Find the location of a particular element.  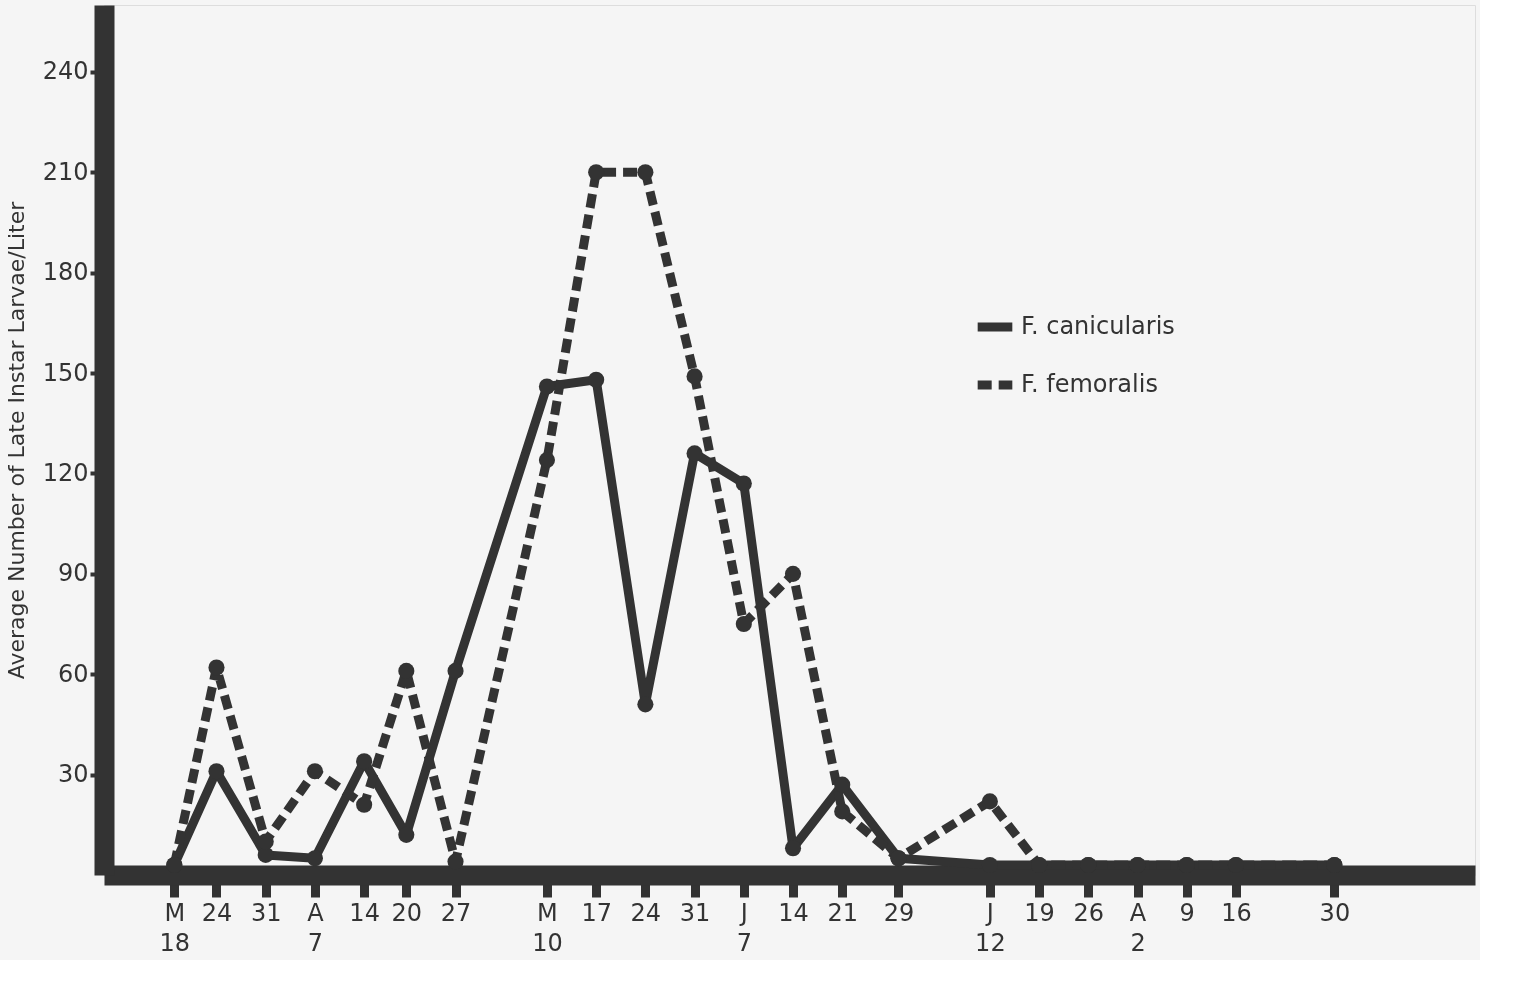

legend-label: F. femoralis is located at coordinates (1089, 384).